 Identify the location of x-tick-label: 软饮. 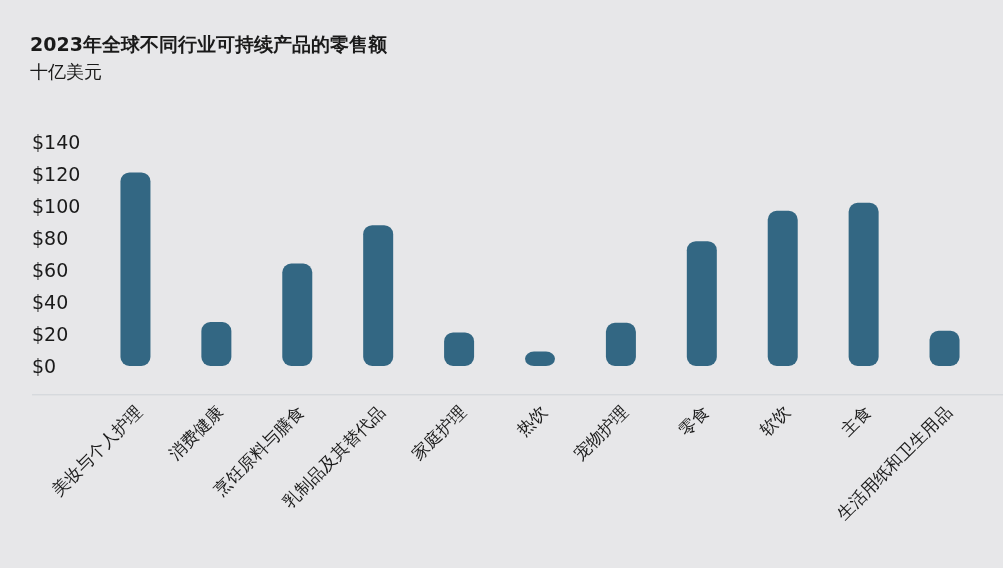
(774, 420).